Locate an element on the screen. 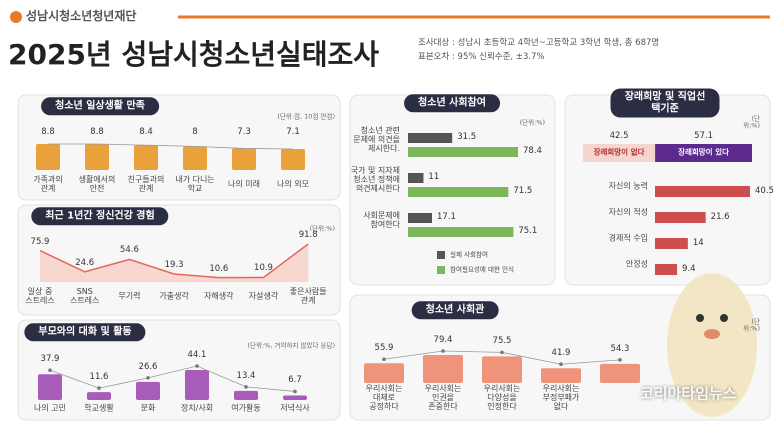 This screenshot has height=431, width=774. x-category-label: 학교생활 is located at coordinates (99, 408).